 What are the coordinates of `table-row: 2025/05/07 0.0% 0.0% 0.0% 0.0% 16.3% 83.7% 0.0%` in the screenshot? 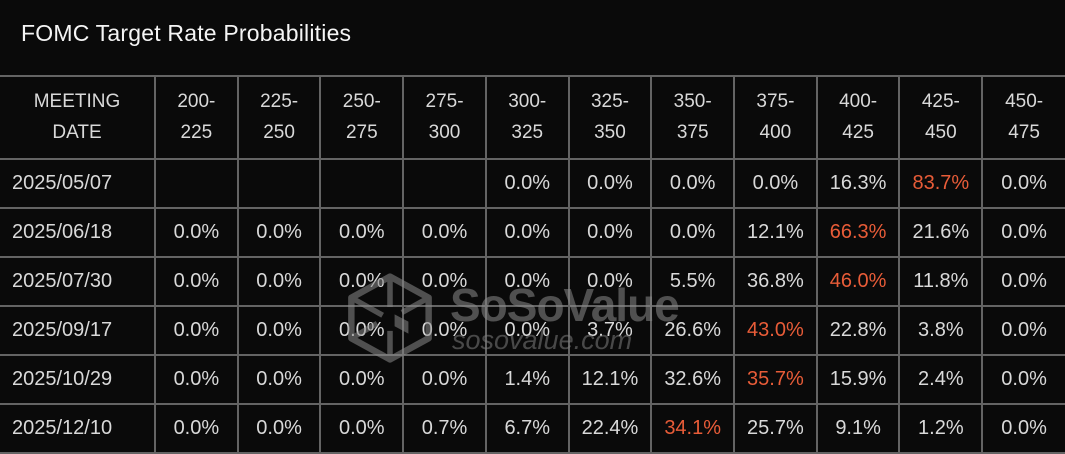 It's located at (532, 183).